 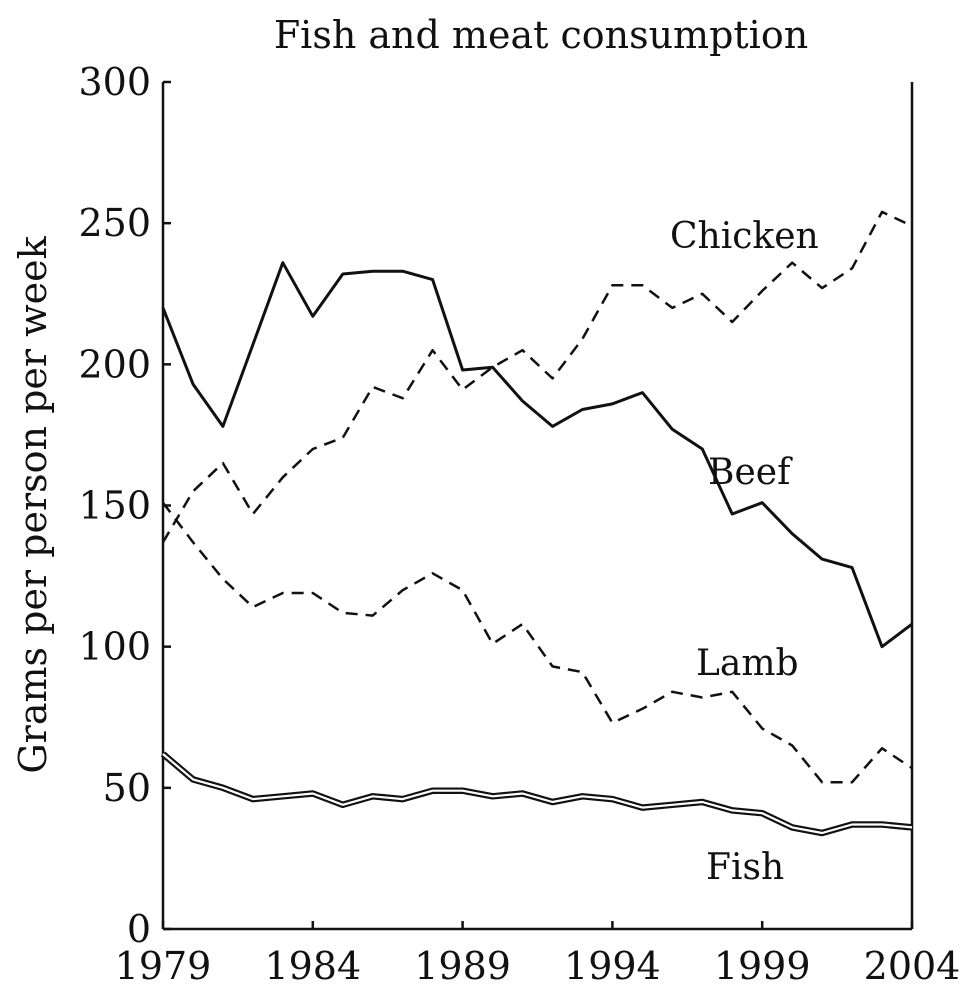 I want to click on series-label-chicken: Chicken, so click(x=744, y=236).